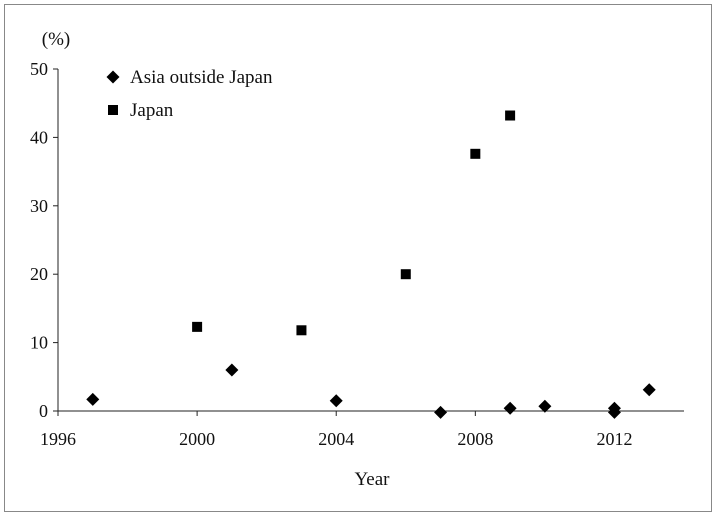  I want to click on legend-label-japan: Japan, so click(152, 110).